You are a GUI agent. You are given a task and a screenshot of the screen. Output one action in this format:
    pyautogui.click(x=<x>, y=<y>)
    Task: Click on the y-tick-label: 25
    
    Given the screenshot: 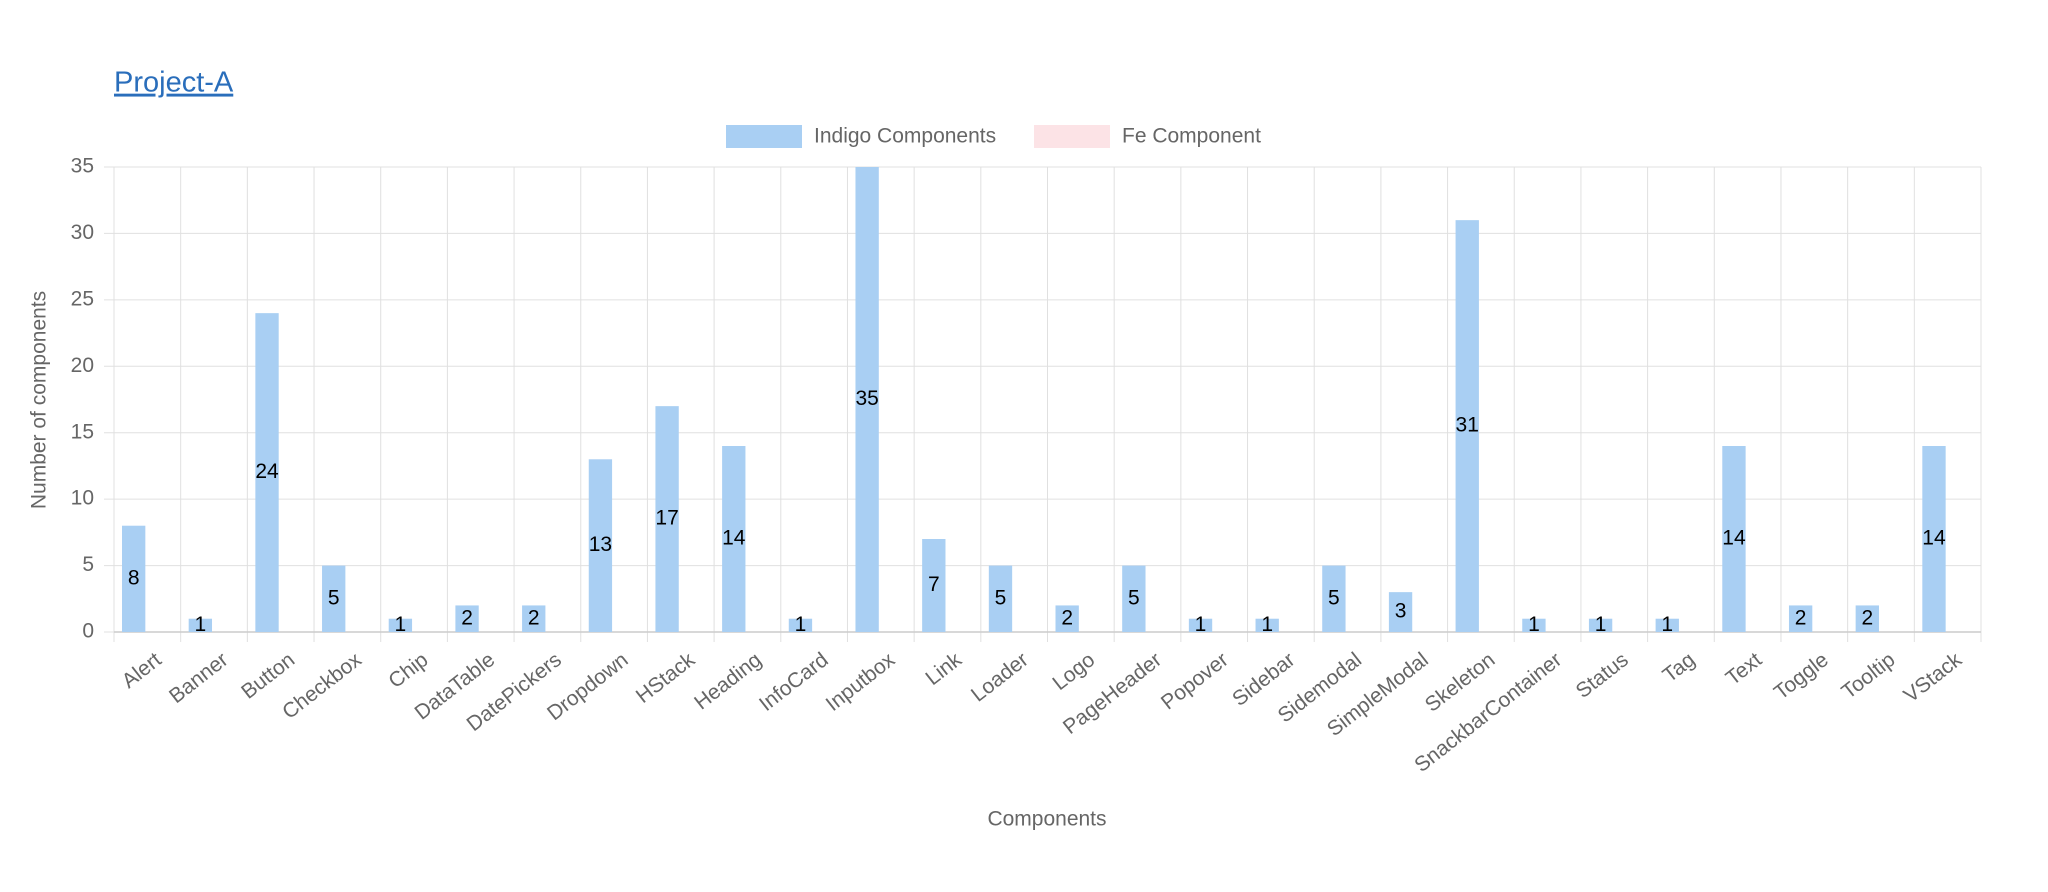 What is the action you would take?
    pyautogui.click(x=82, y=298)
    